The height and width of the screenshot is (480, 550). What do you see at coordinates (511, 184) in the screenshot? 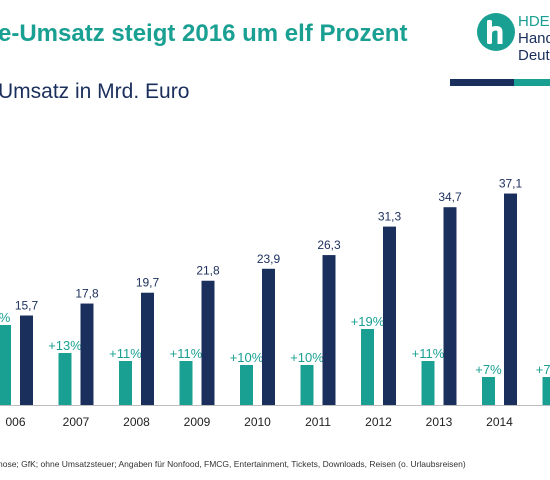
I see `revenue-label: 37,1` at bounding box center [511, 184].